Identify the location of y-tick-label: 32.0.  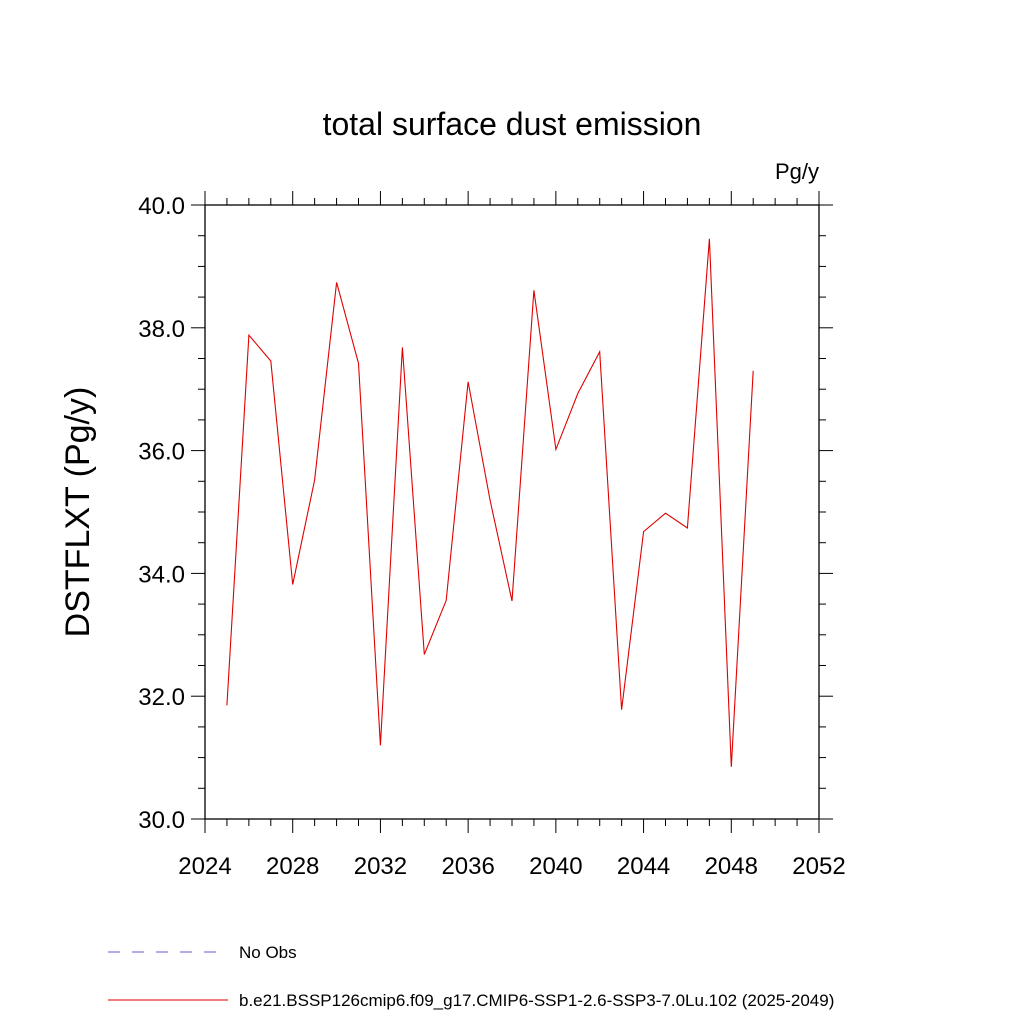
(161, 697).